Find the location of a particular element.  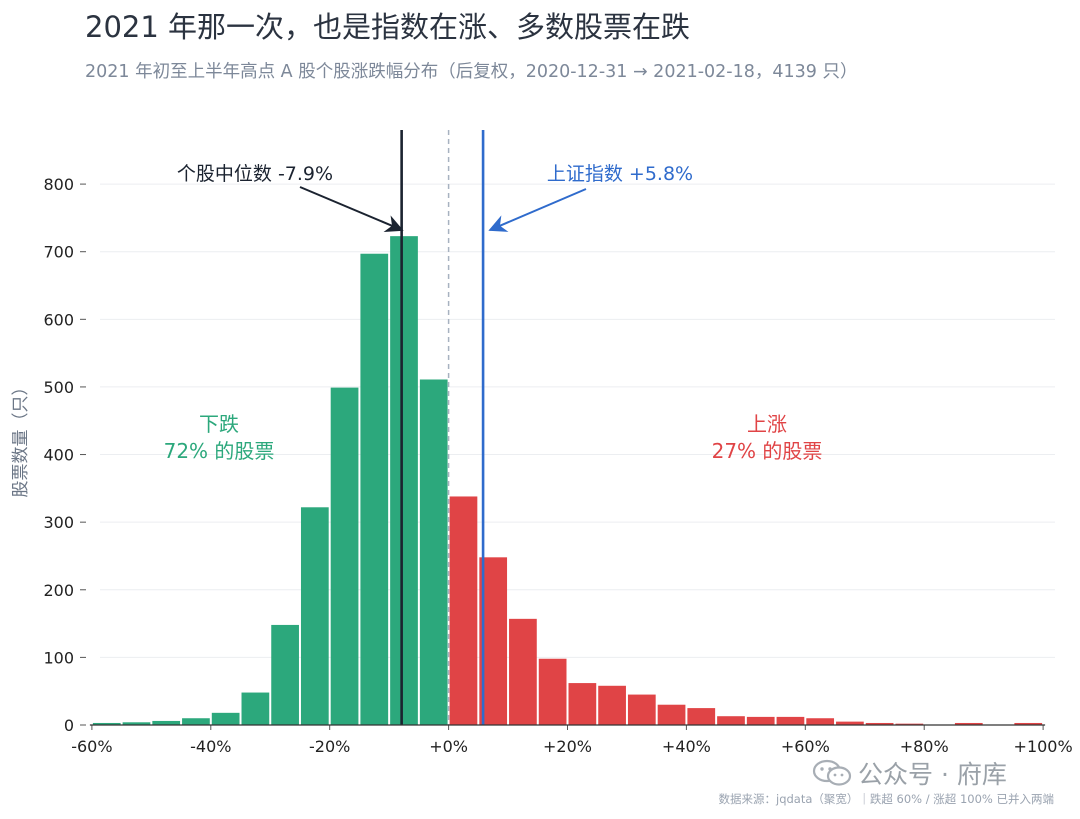

index-label: 上证指数 +5.8% is located at coordinates (620, 174).